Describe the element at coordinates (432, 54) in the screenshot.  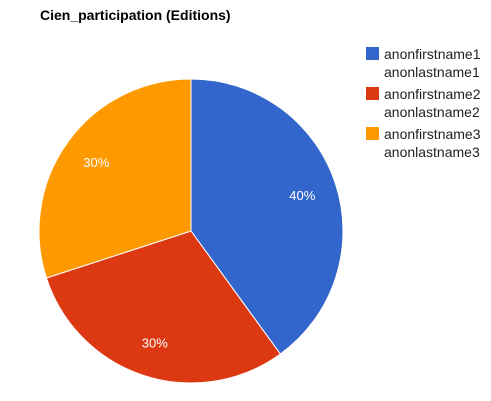
I see `legend-label-first: anonfirstname1` at that location.